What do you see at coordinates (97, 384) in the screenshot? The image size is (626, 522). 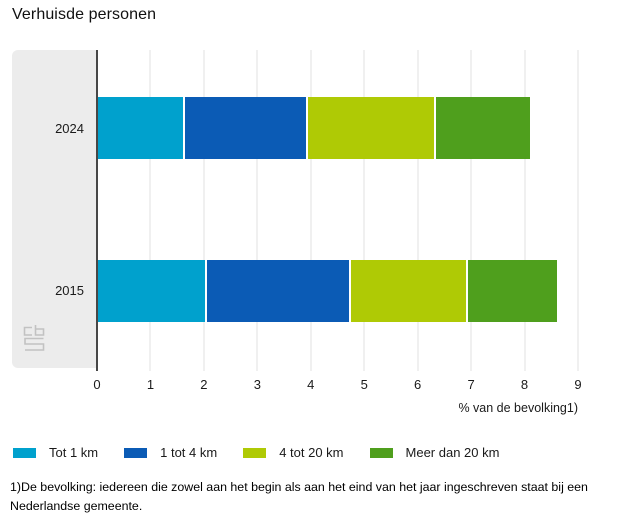 I see `x-tick-label: 0` at bounding box center [97, 384].